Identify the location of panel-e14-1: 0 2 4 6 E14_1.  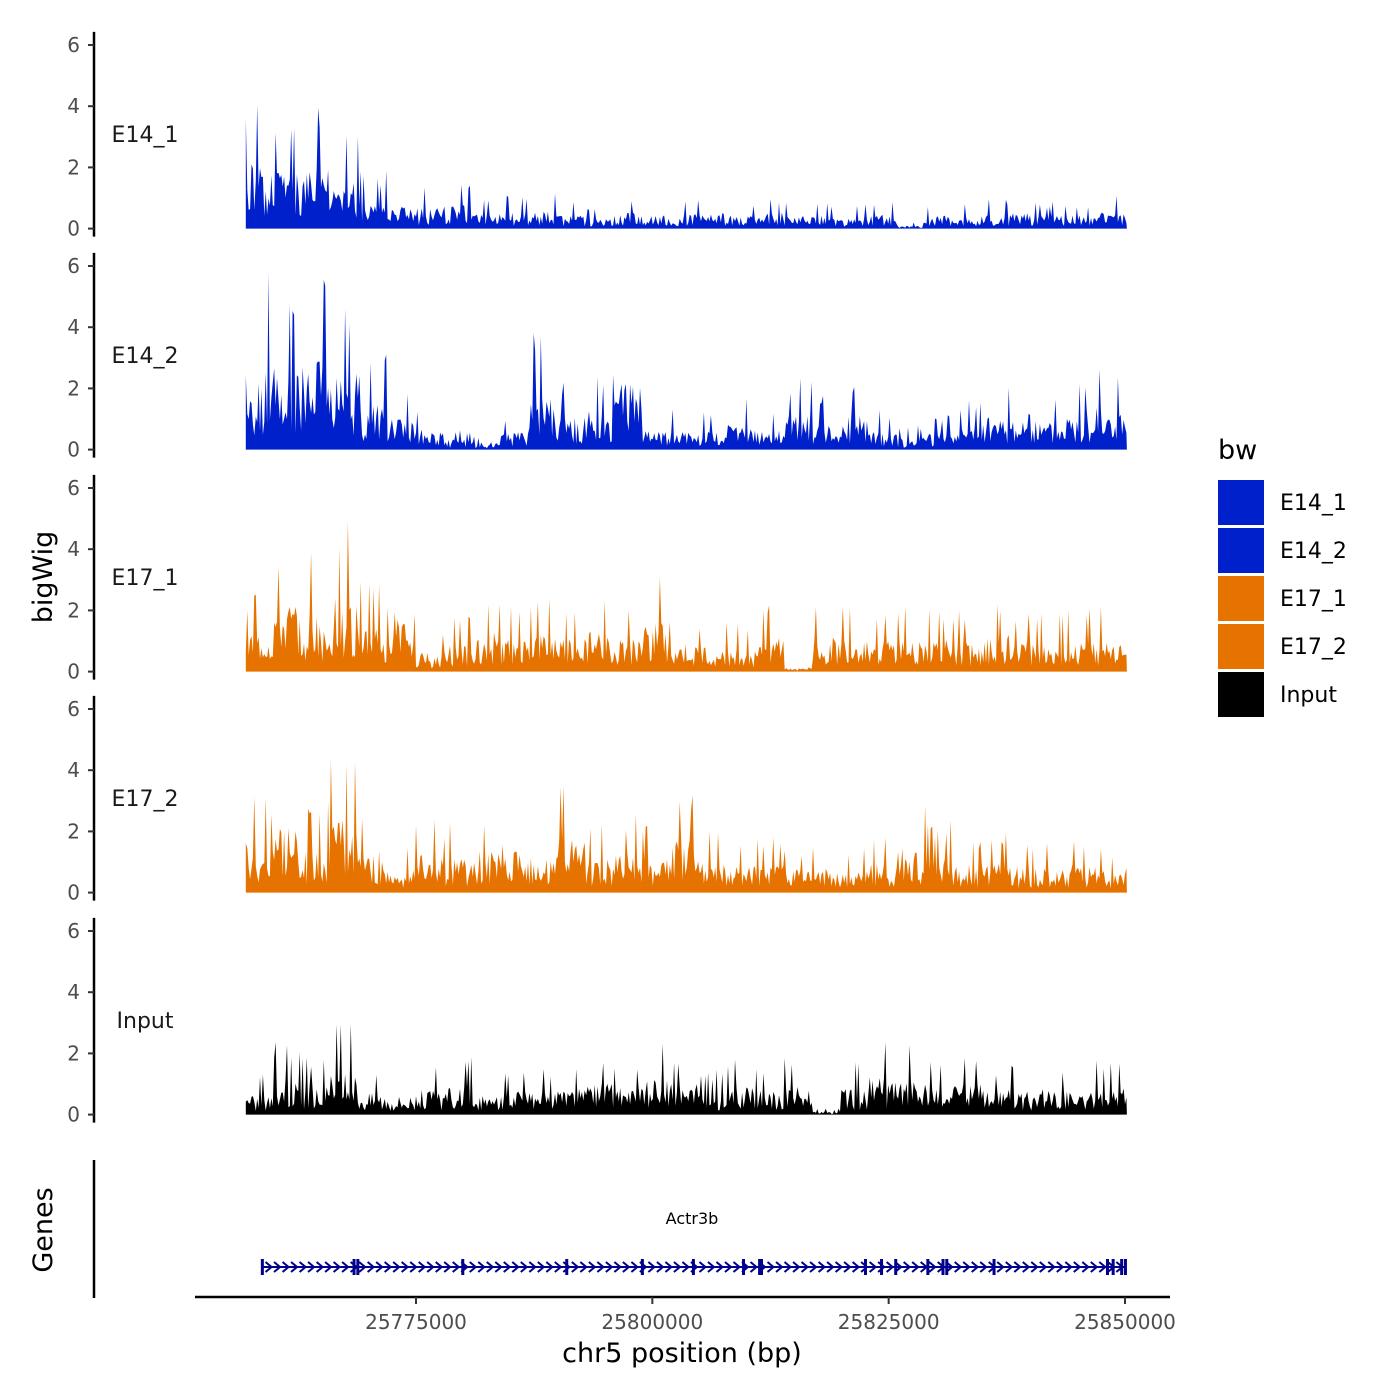
(597, 136).